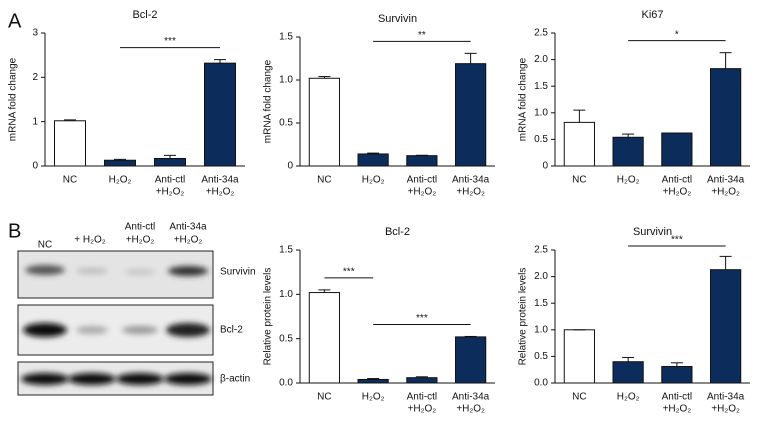 The height and width of the screenshot is (432, 780). What do you see at coordinates (45, 245) in the screenshot?
I see `lane-label: NC` at bounding box center [45, 245].